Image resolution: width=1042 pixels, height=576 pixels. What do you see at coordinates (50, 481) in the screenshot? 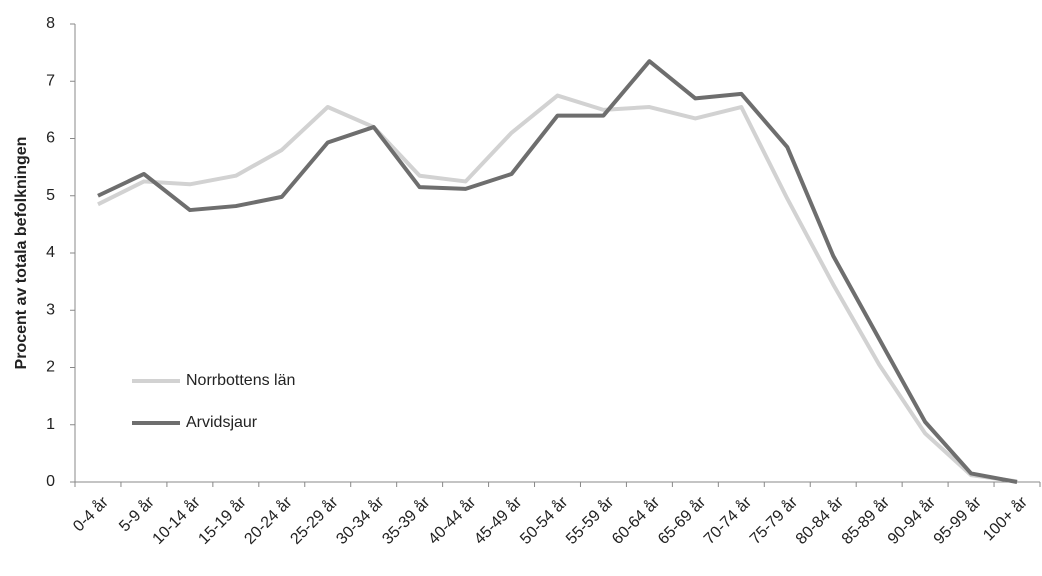
I see `y-tick-label: 0` at bounding box center [50, 481].